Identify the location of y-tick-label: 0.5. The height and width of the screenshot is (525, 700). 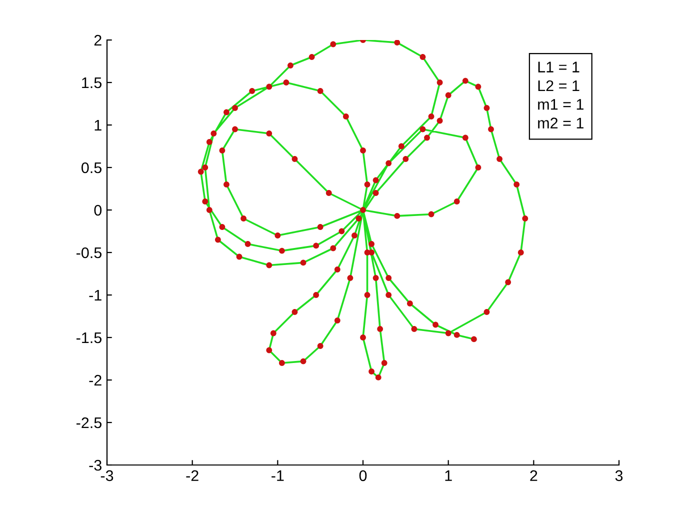
(92, 168).